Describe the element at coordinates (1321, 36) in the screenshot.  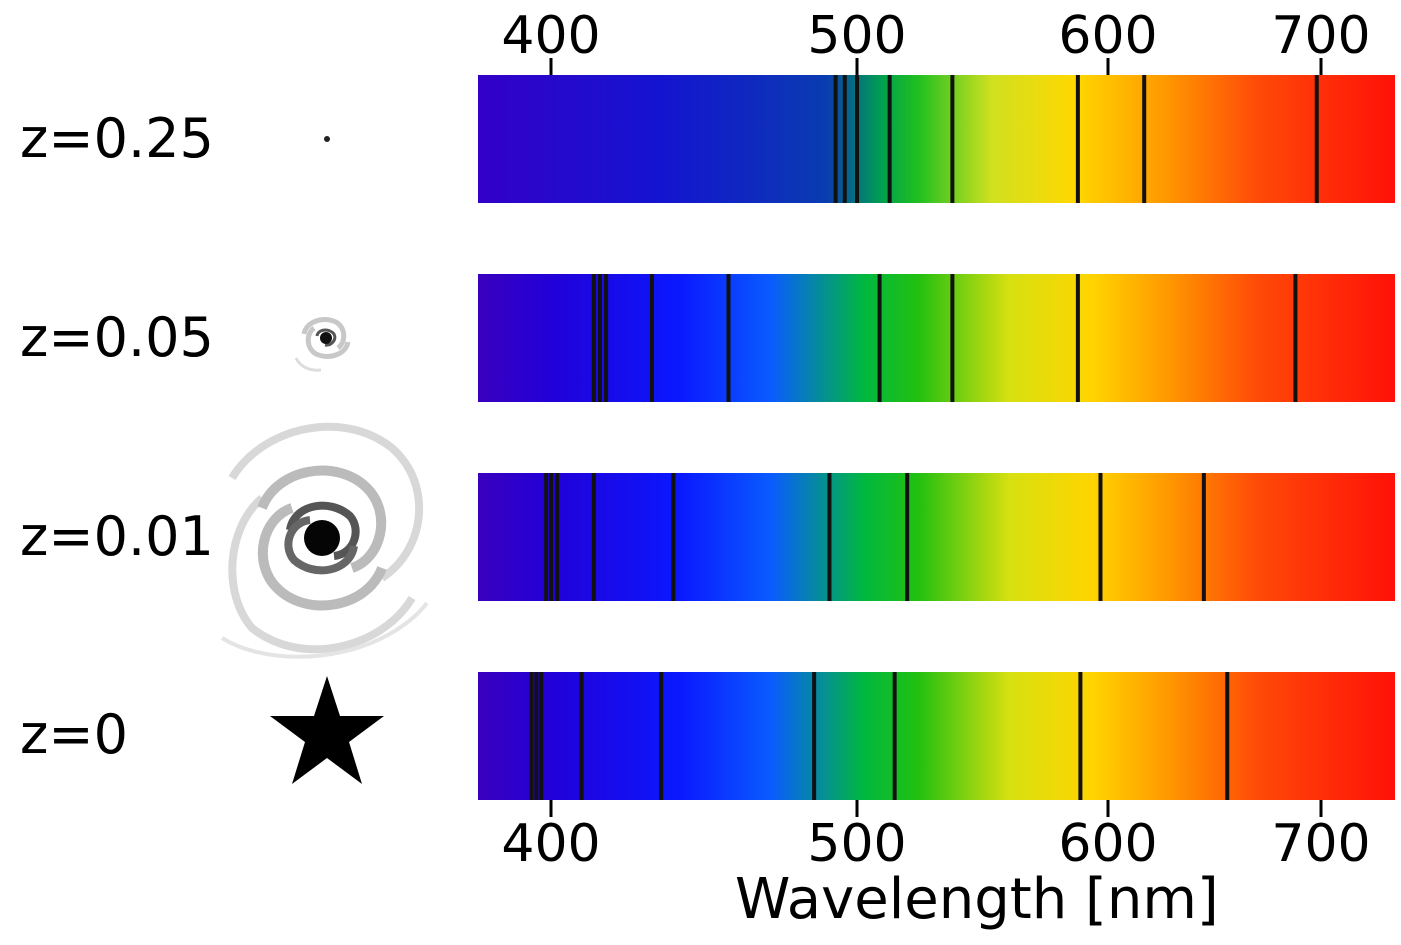
I see `top-tick-label: 700` at that location.